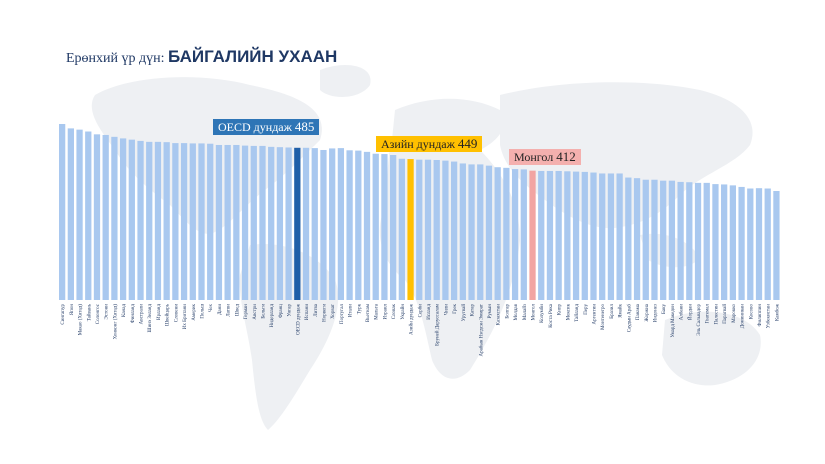  I want to click on x-tick-label: Их Британи, so click(185, 317).